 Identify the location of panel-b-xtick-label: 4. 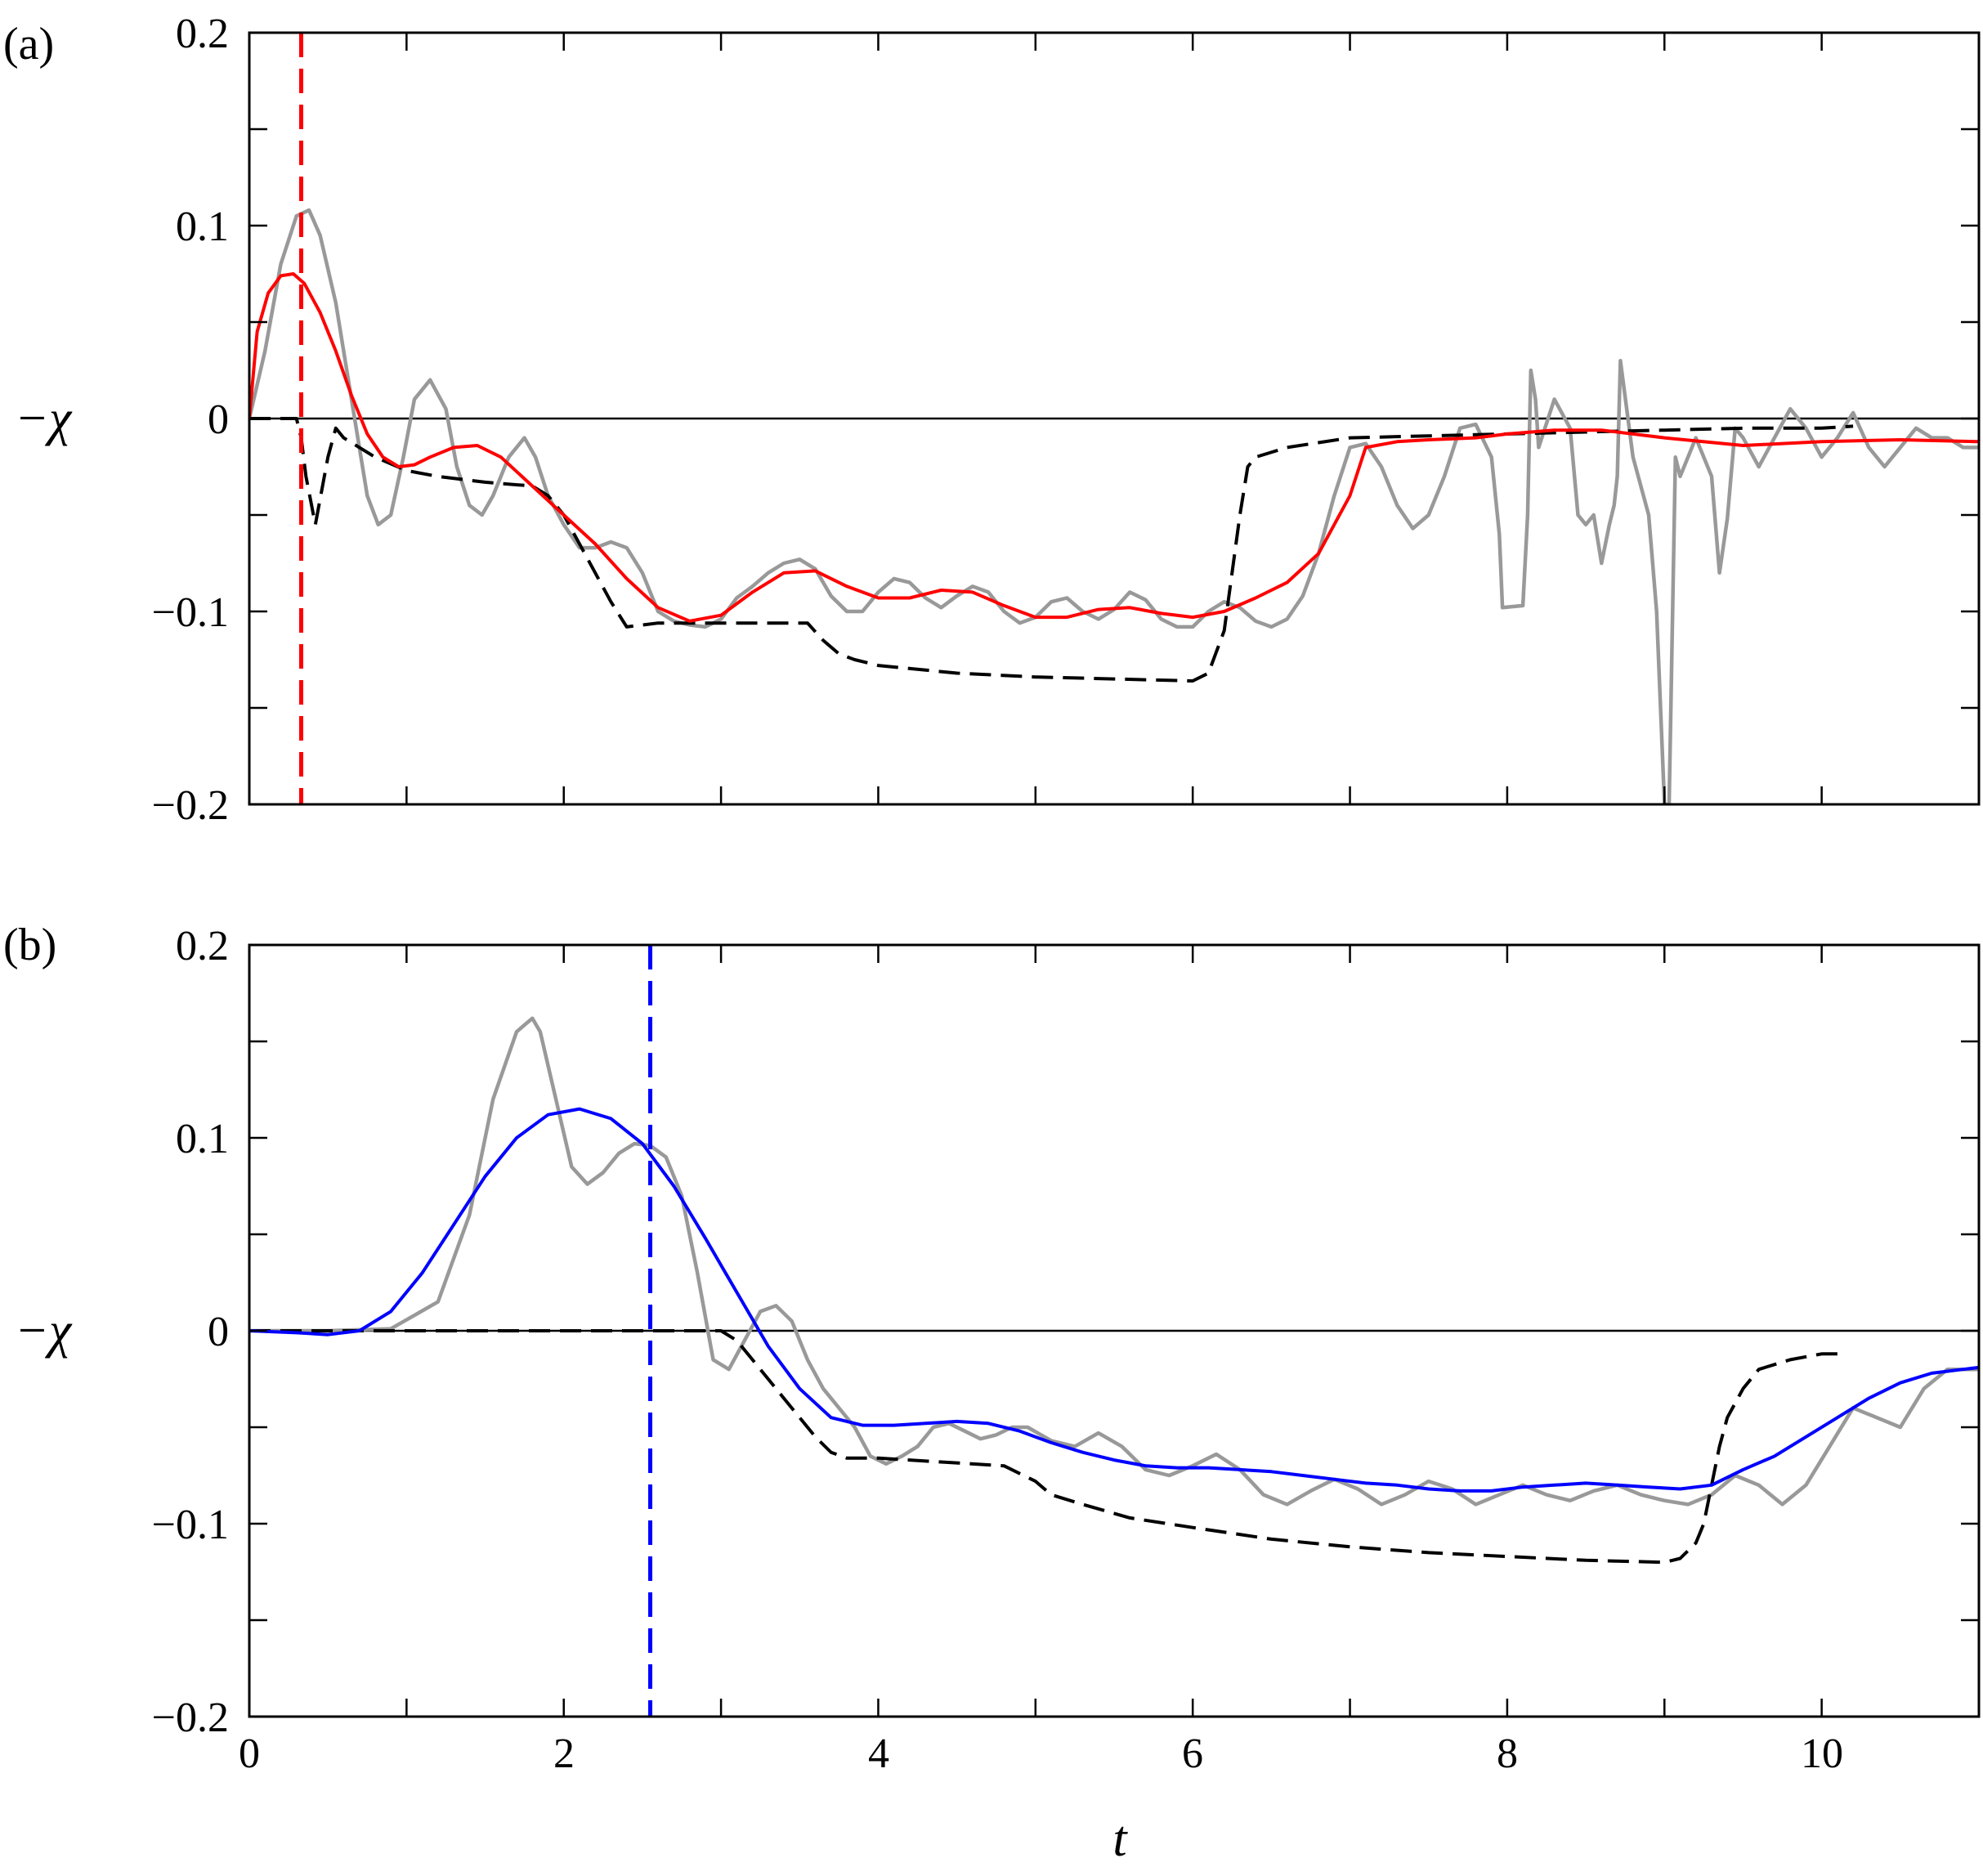
(878, 1753).